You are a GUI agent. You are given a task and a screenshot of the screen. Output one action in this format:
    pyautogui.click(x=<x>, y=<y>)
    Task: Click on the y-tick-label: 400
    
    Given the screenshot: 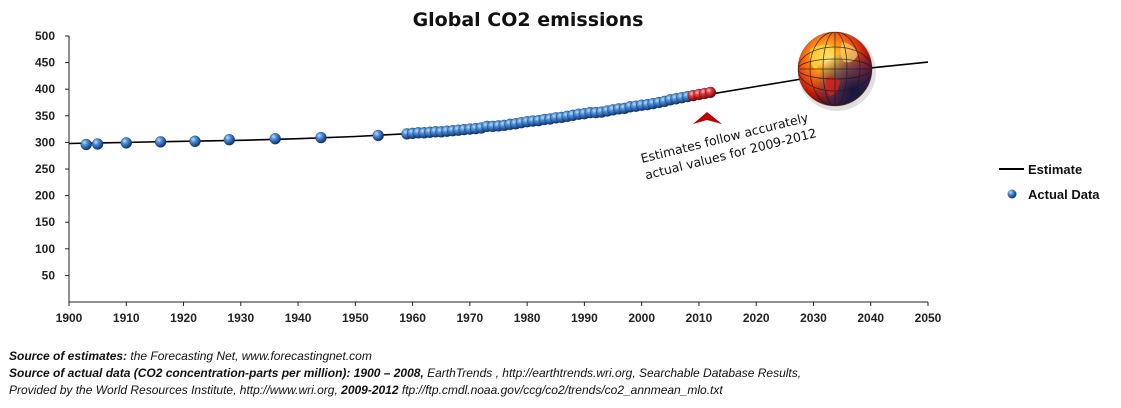 What is the action you would take?
    pyautogui.click(x=45, y=89)
    